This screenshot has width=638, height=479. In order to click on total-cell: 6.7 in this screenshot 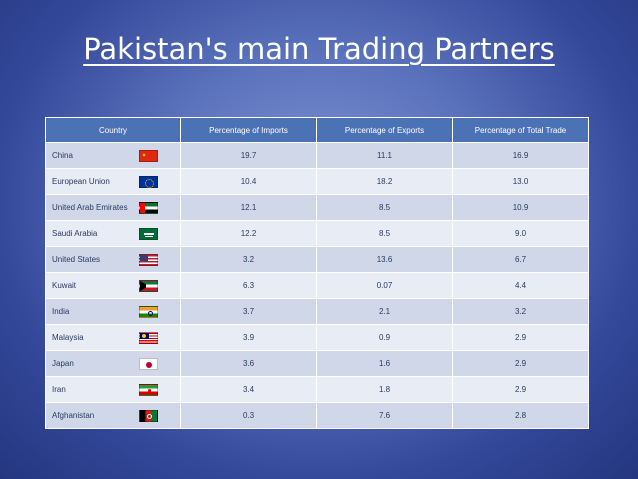, I will do `click(520, 259)`.